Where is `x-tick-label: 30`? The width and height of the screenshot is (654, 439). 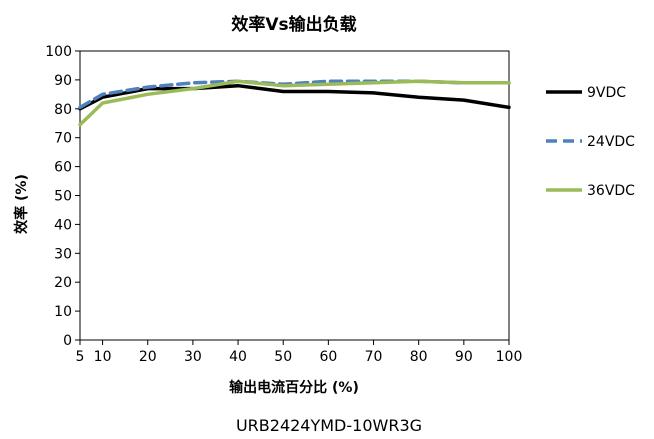 x-tick-label: 30 is located at coordinates (193, 357).